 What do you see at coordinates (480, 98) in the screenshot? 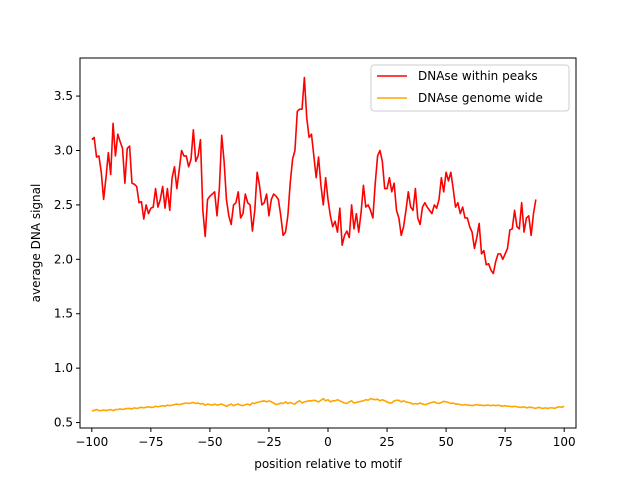
I see `legend-label-dnase-genome-wide: DNAse genome wide` at bounding box center [480, 98].